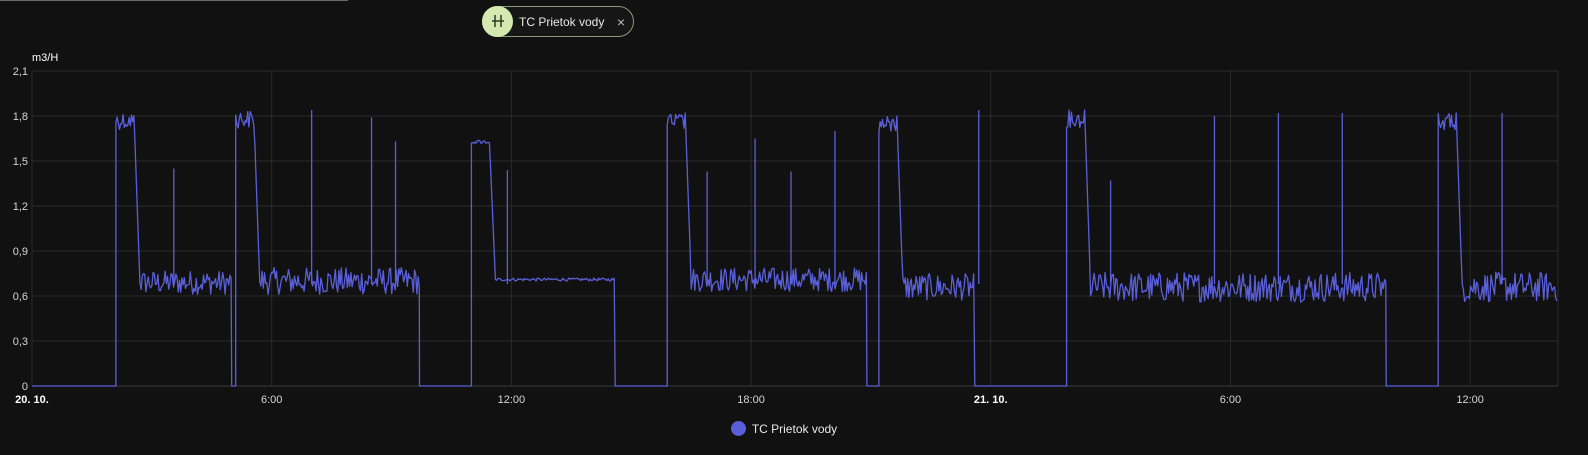  What do you see at coordinates (991, 400) in the screenshot?
I see `x-tick-label: 21. 10.` at bounding box center [991, 400].